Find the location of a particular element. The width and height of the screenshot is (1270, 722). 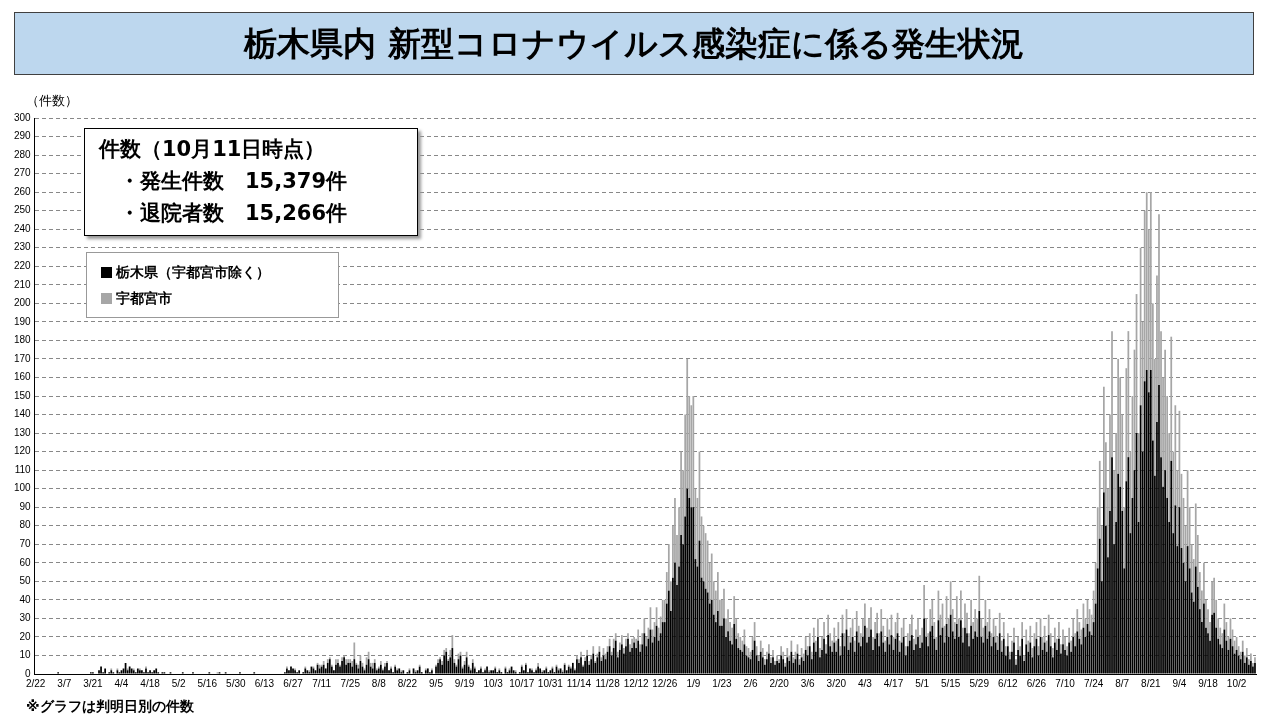

x-tick-label: 5/1 is located at coordinates (922, 683).